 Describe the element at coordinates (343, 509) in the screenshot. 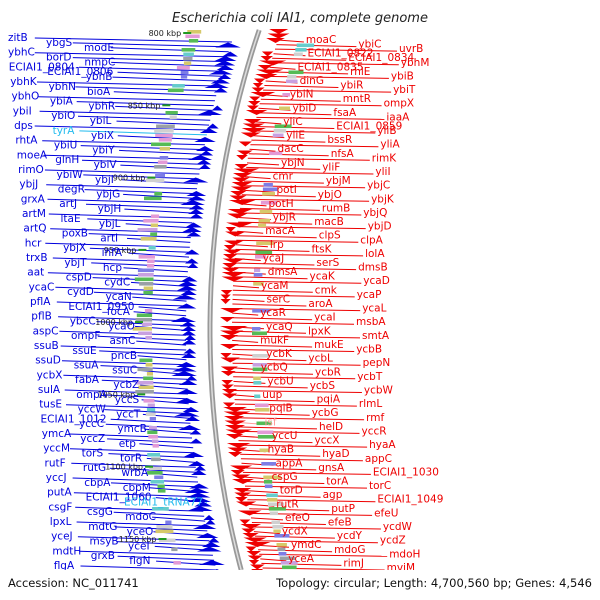

I see `gene-label: putP` at that location.